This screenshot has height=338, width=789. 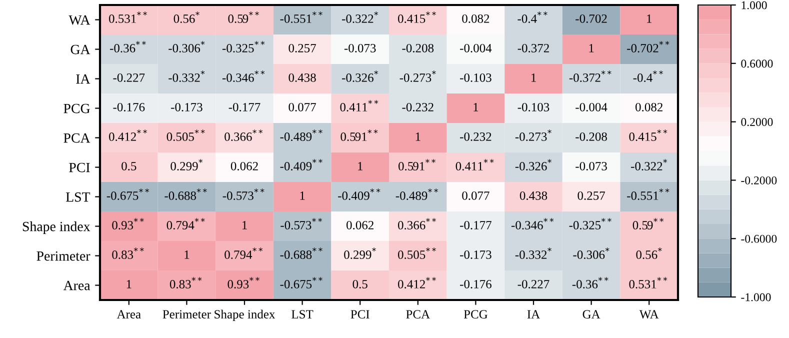 I want to click on x-tick-label: LST, so click(x=303, y=314).